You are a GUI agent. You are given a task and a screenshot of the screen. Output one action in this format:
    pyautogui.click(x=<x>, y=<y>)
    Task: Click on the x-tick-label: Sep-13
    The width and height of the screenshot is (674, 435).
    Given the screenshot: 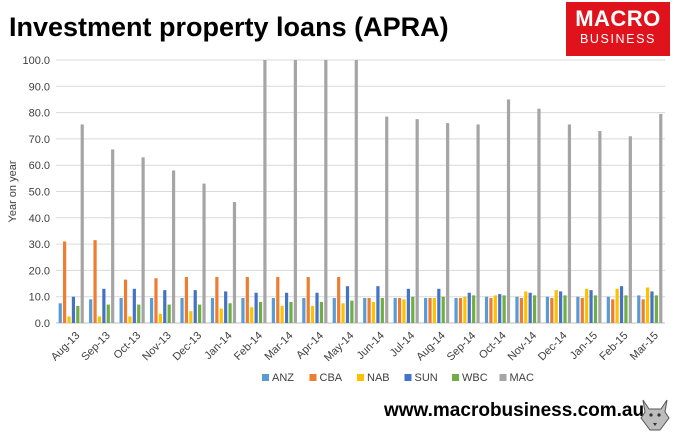 What is the action you would take?
    pyautogui.click(x=96, y=347)
    